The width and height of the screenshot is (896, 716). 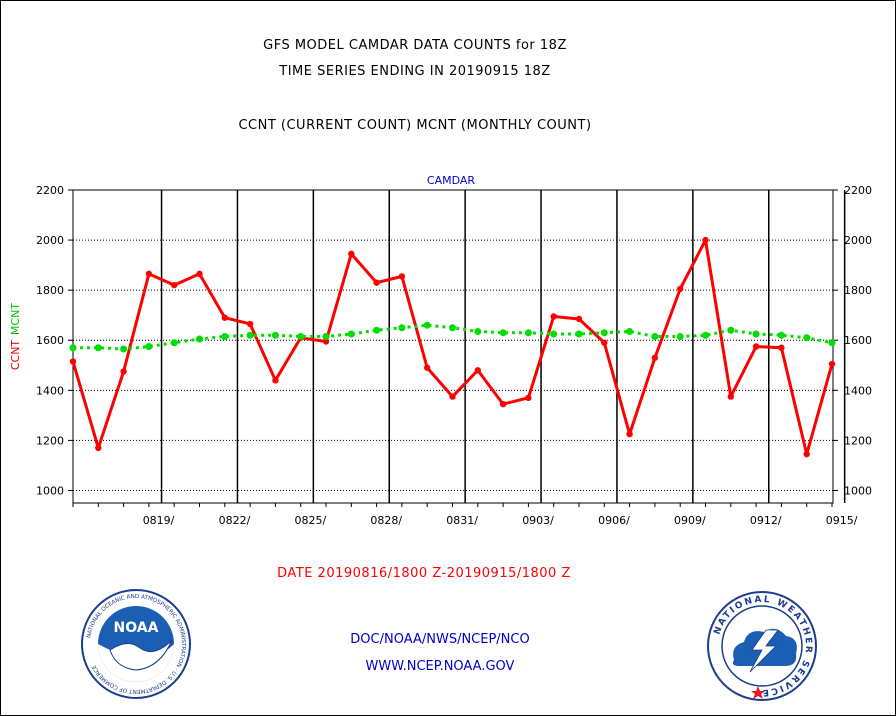 I want to click on y-tick-label-right: 1000, so click(x=858, y=490).